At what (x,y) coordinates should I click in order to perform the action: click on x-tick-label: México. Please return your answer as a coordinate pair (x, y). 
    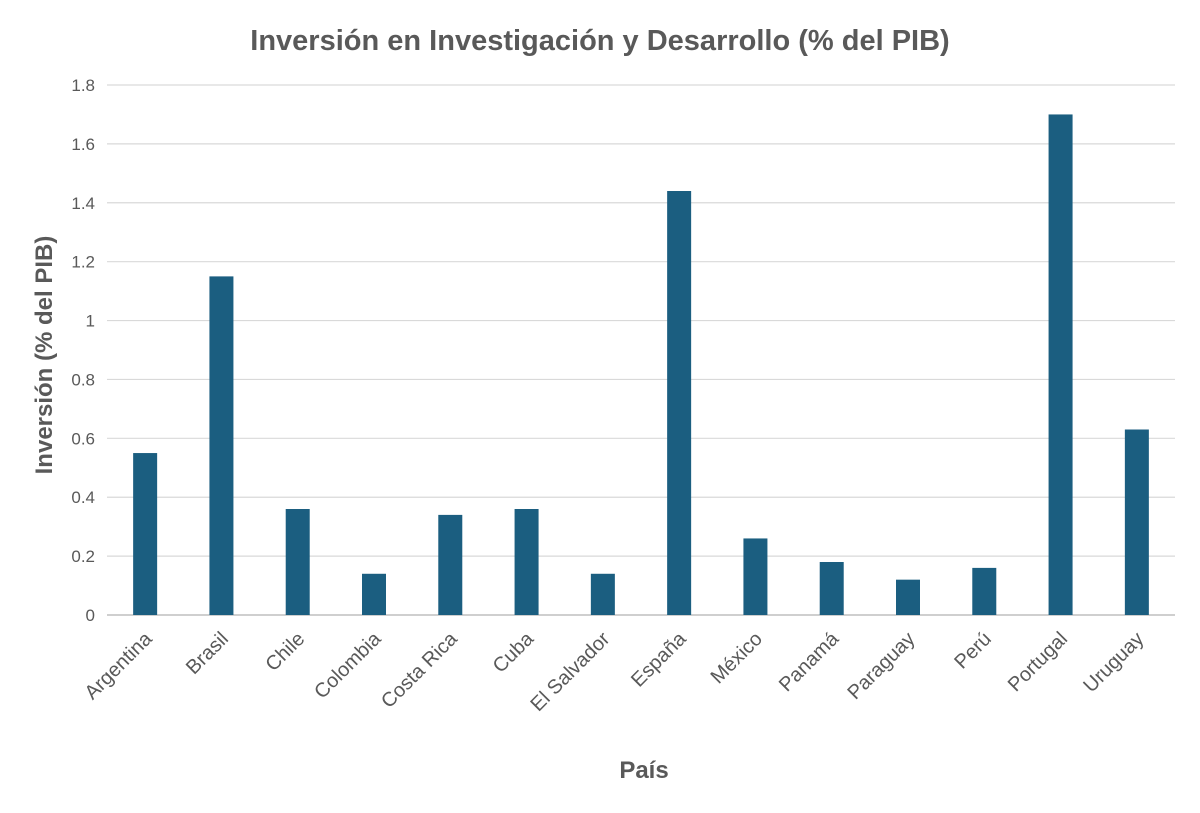
    Looking at the image, I should click on (737, 658).